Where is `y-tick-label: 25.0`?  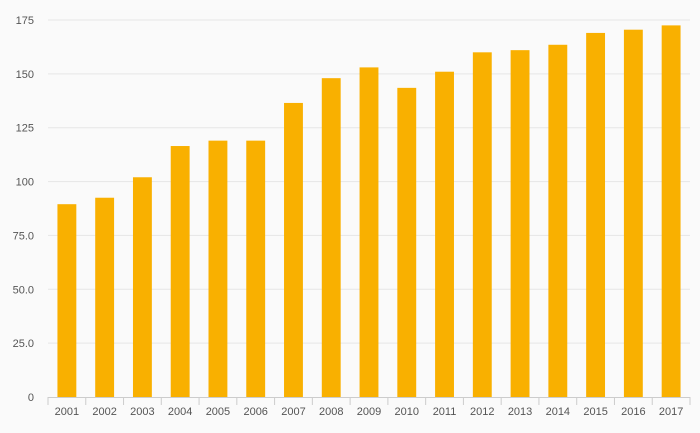
y-tick-label: 25.0 is located at coordinates (23, 344).